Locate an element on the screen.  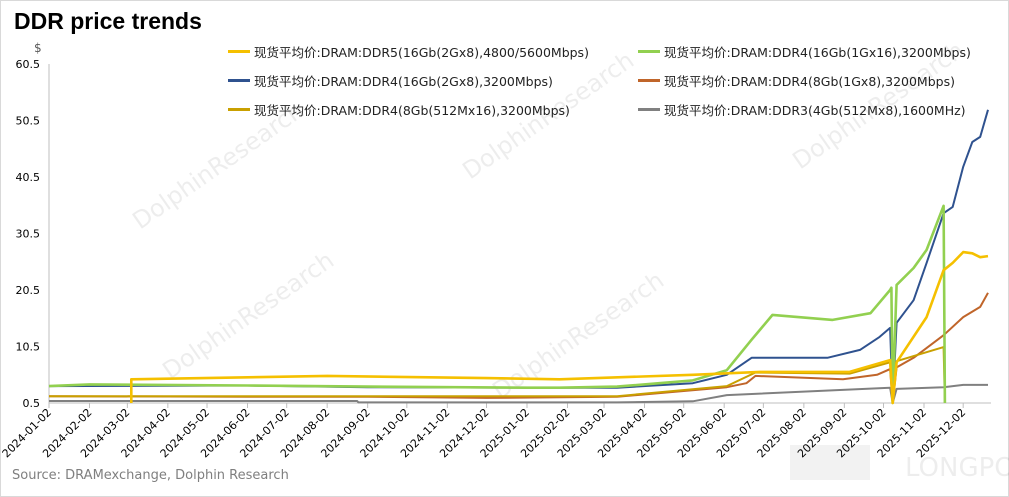
y-tick-label: 40.5 is located at coordinates (28, 177).